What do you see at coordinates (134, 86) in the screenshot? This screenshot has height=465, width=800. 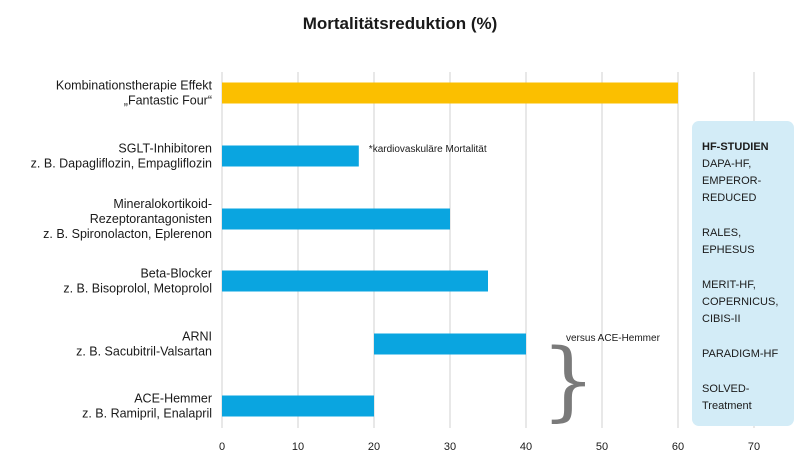 I see `category-label: Kombinationstherapie Effekt` at bounding box center [134, 86].